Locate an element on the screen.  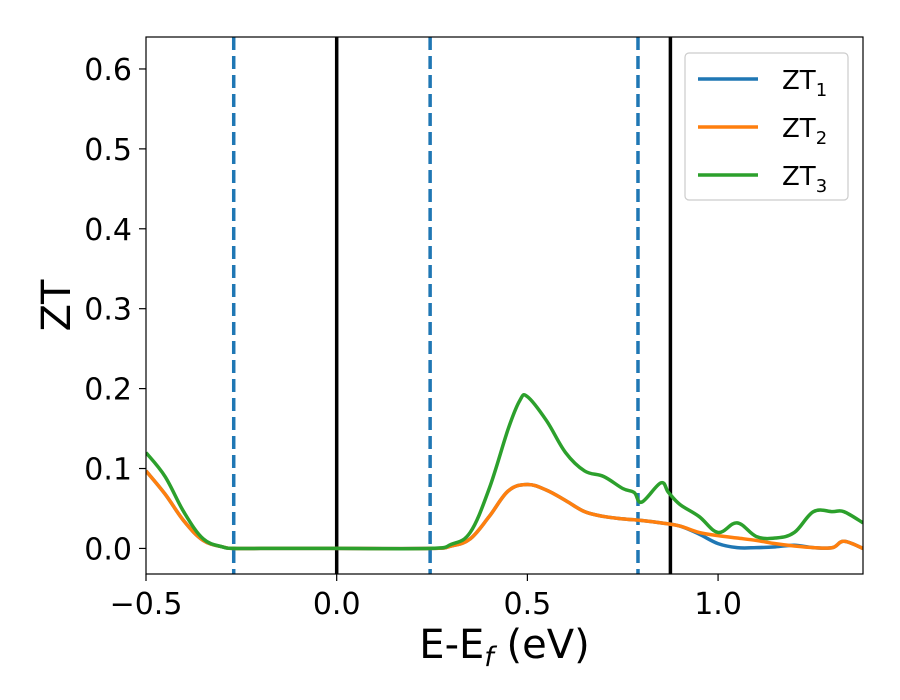
y-tick-label: 0.2 is located at coordinates (108, 390).